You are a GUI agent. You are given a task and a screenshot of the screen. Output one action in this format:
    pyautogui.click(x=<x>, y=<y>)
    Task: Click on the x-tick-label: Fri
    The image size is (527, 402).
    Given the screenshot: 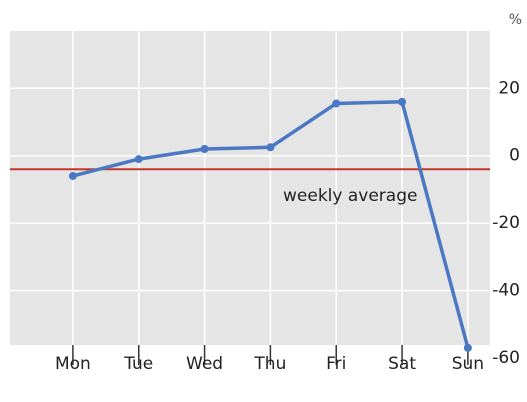 What is the action you would take?
    pyautogui.click(x=336, y=364)
    